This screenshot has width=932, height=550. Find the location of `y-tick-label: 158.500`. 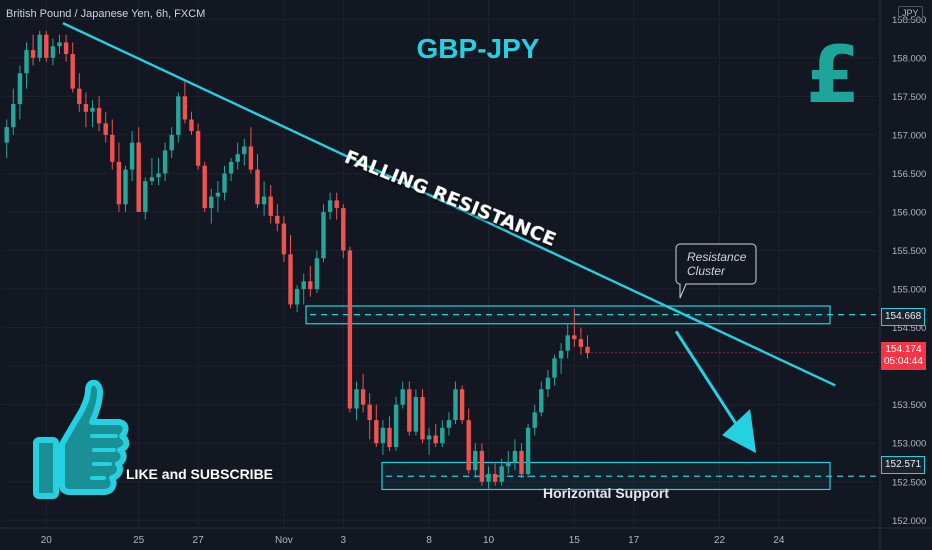

y-tick-label: 158.500 is located at coordinates (909, 20).